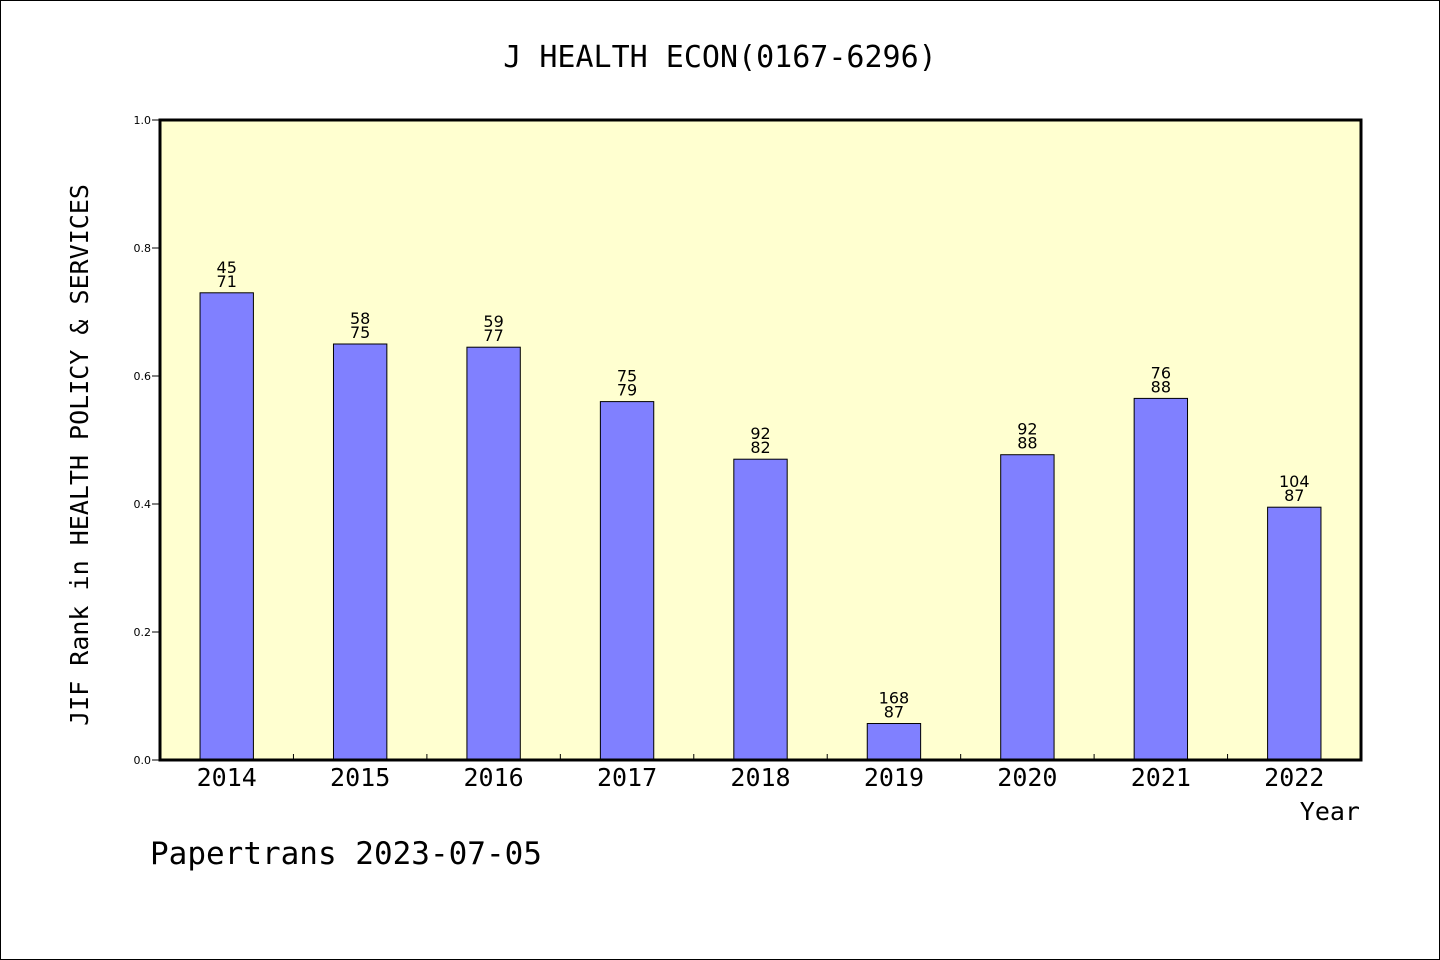  Describe the element at coordinates (760, 777) in the screenshot. I see `x-tick-label: 2018` at that location.